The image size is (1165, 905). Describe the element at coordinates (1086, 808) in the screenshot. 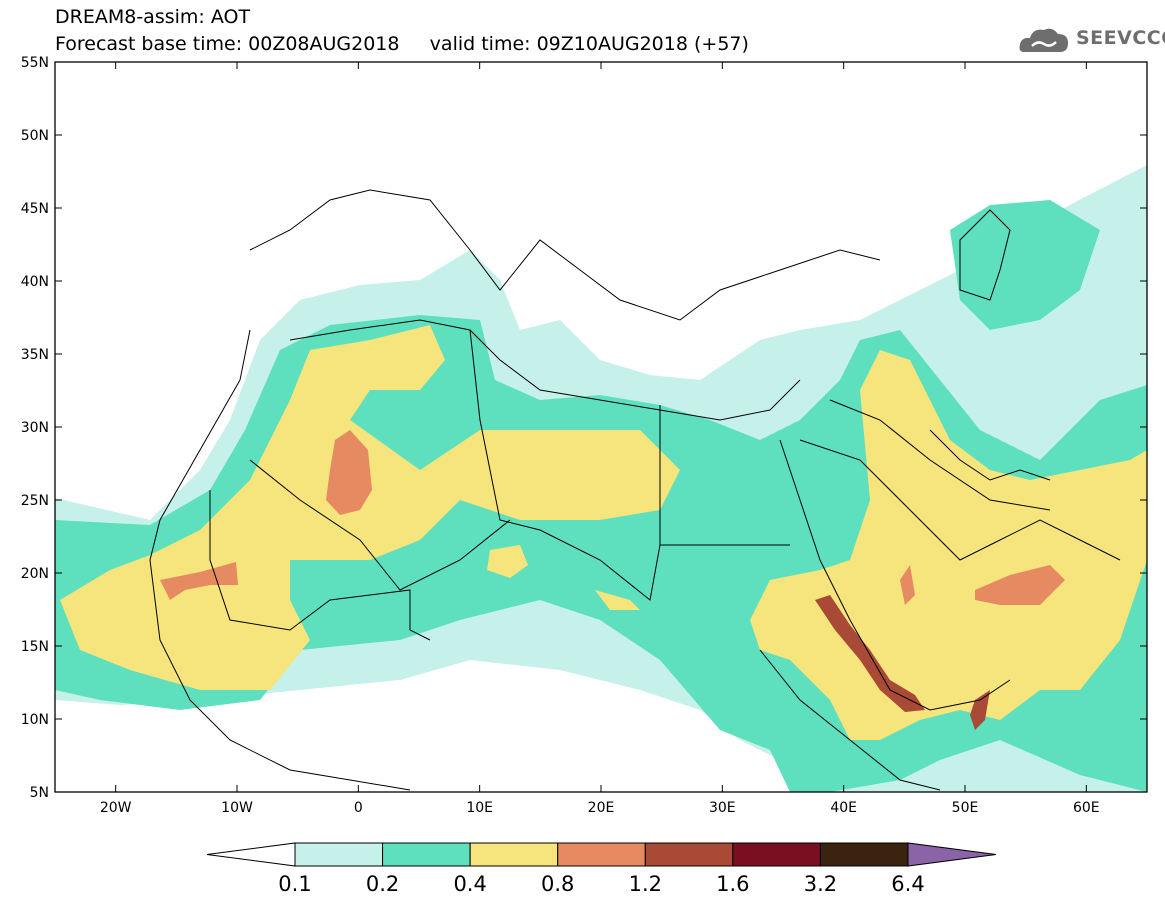

I see `lon-tick-label: 60E` at that location.